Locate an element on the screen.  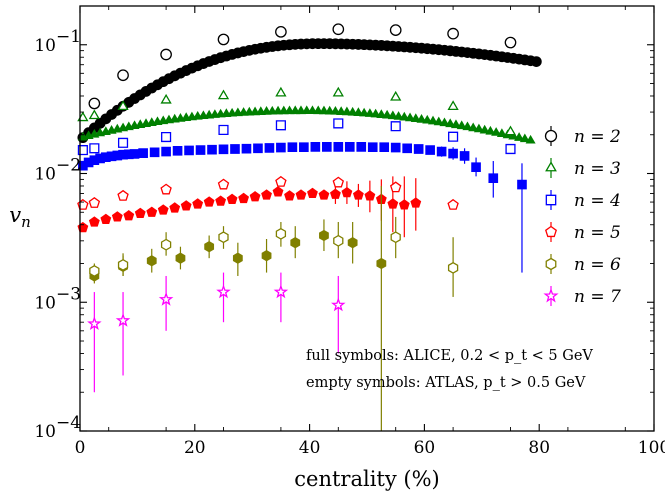
y-tick-exponent: −3 is located at coordinates (68, 294).